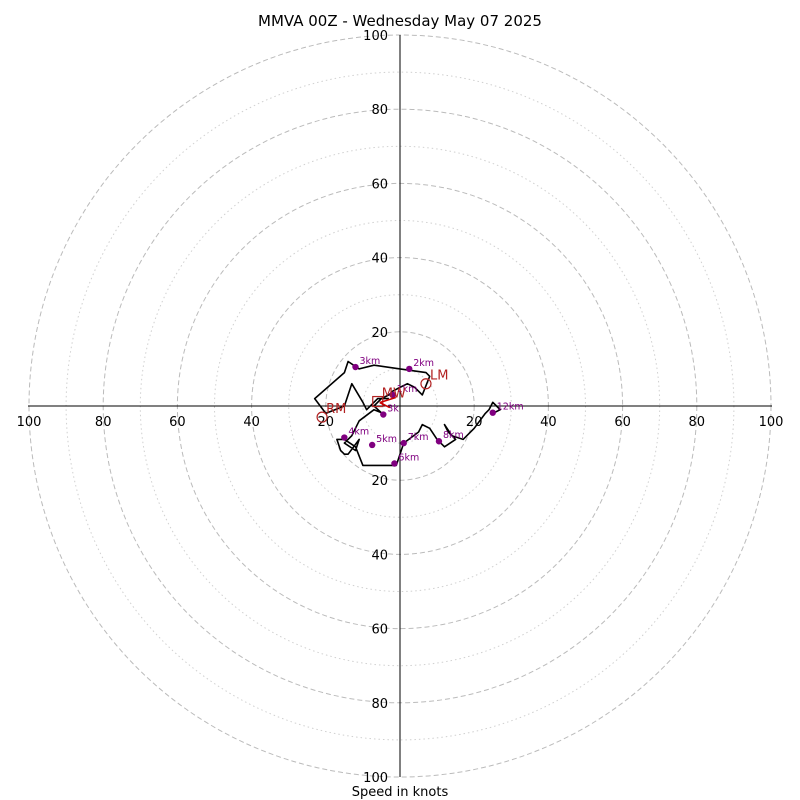 This screenshot has height=800, width=800. What do you see at coordinates (453, 435) in the screenshot?
I see `height-marker-label: 8km` at bounding box center [453, 435].